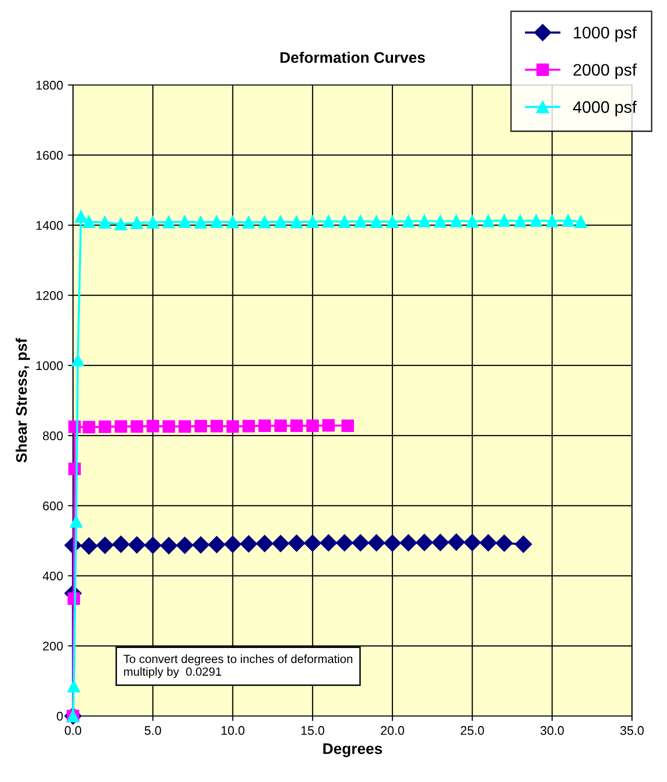 The width and height of the screenshot is (667, 782). I want to click on x-axis-title: Degrees, so click(352, 750).